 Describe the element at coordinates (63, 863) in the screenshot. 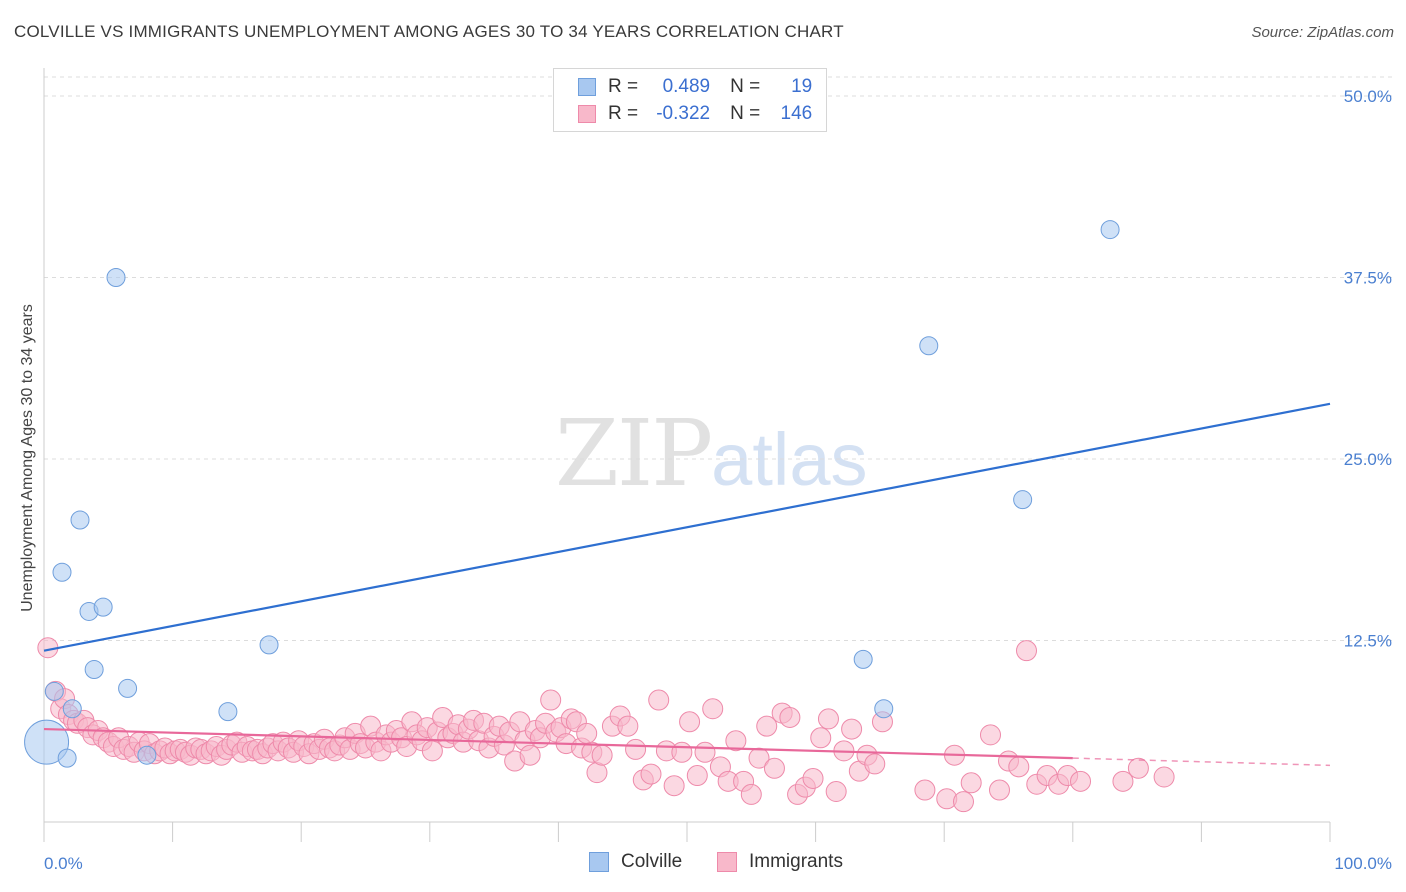

I see `x-tick-label: 0.0%` at that location.